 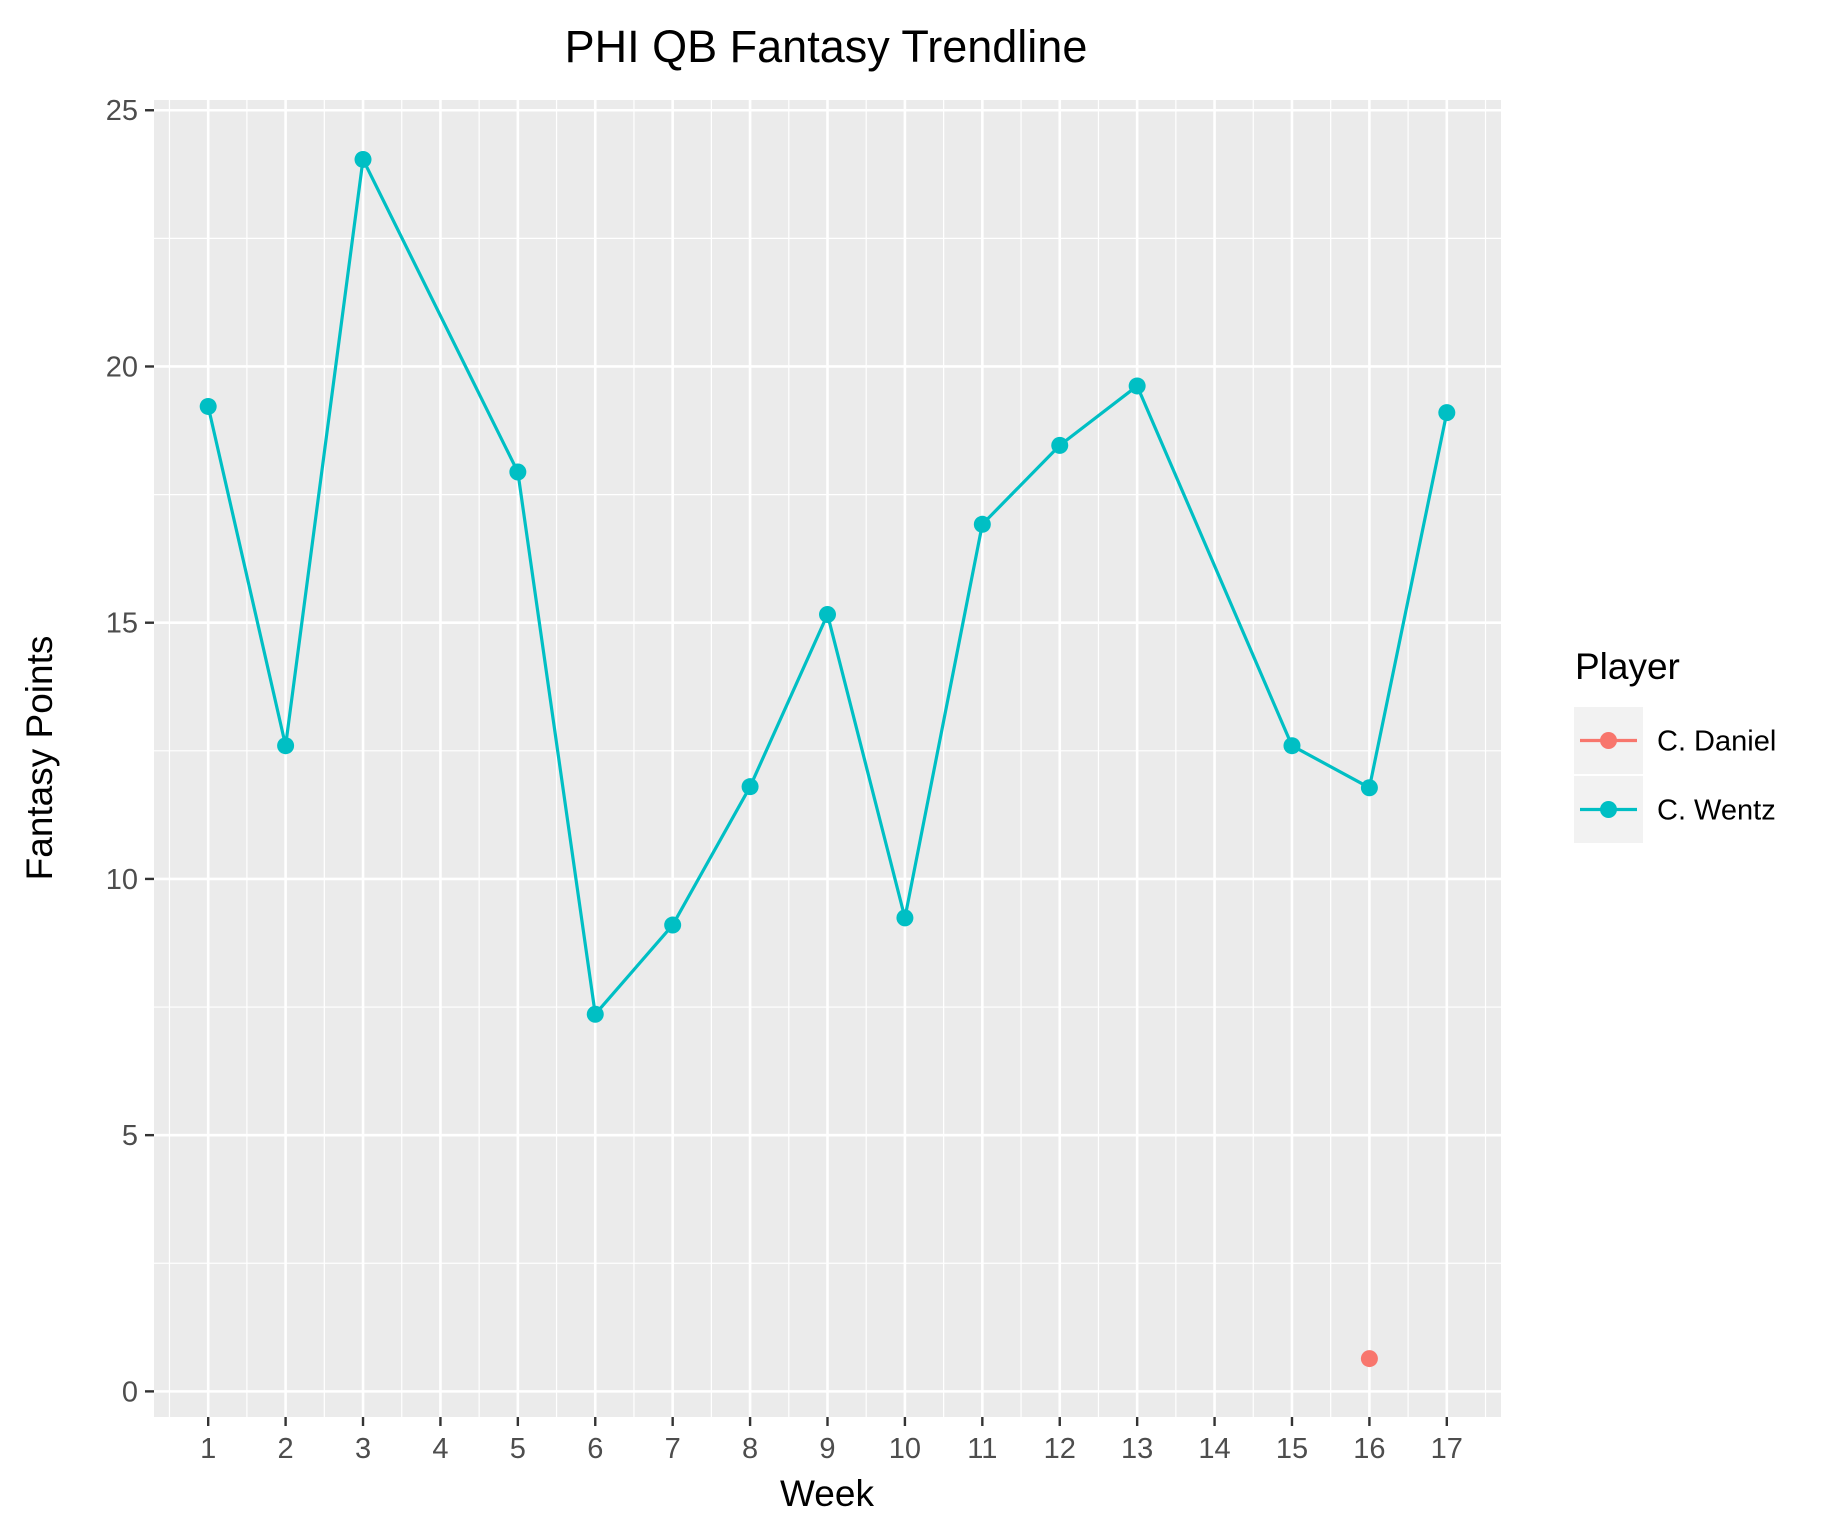 I want to click on y-tick-label: 25, so click(x=122, y=111).